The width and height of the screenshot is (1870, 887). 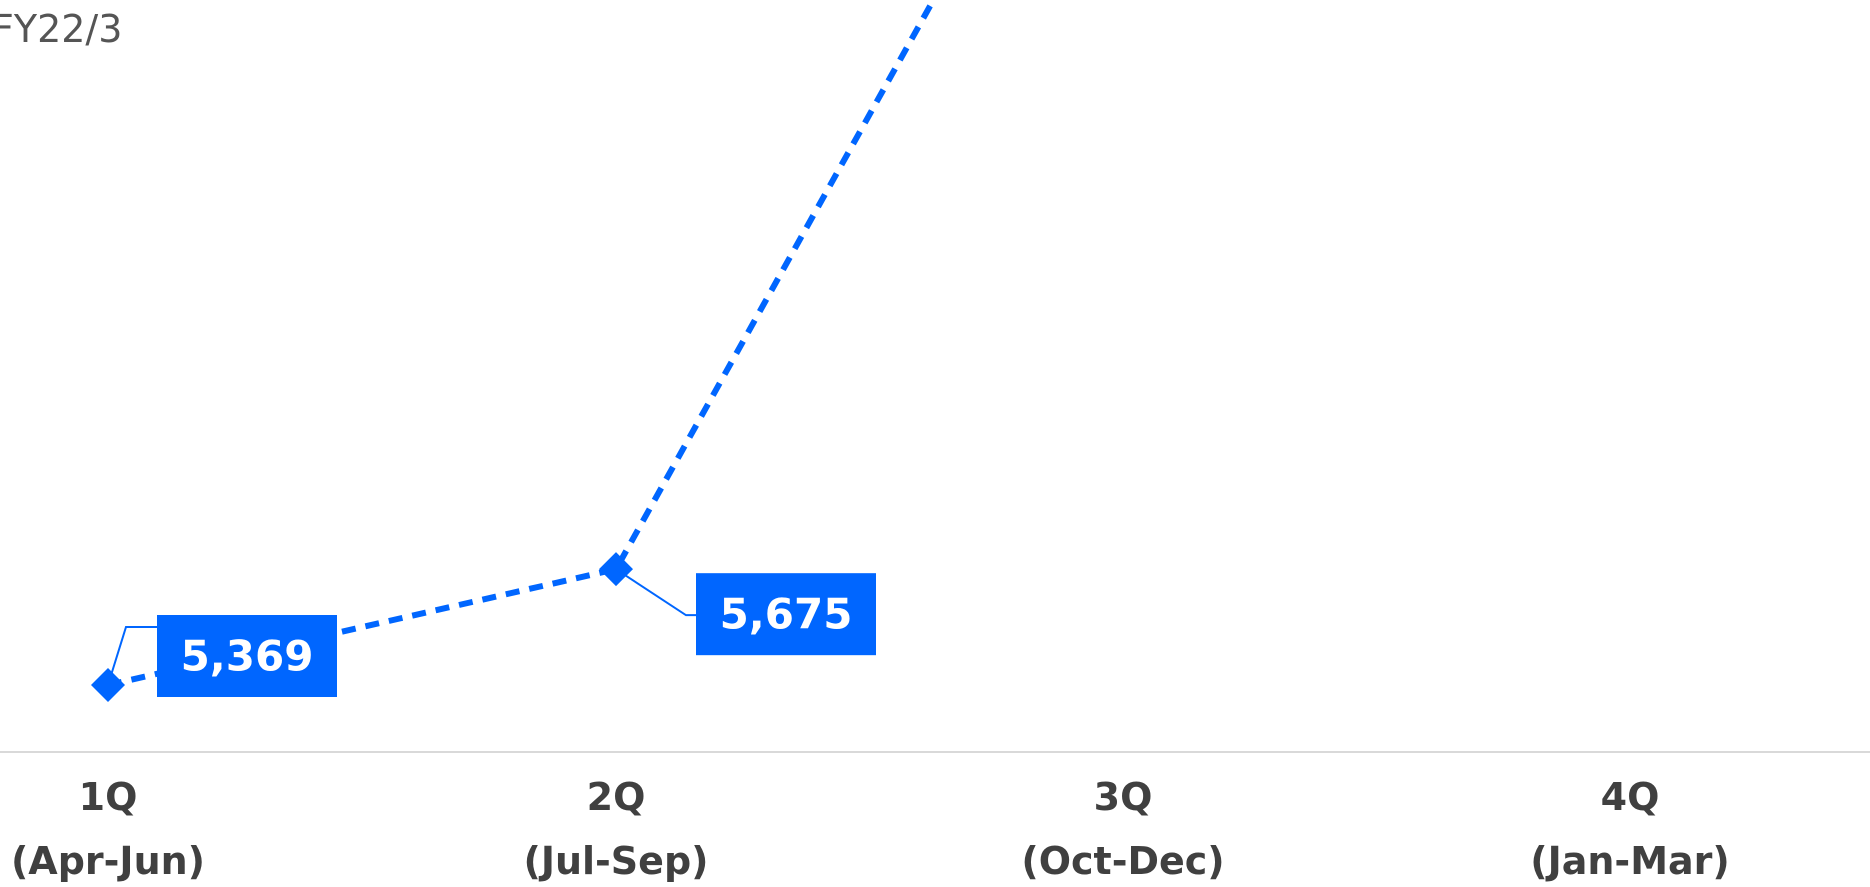 I want to click on data-label: 5,675, so click(x=786, y=614).